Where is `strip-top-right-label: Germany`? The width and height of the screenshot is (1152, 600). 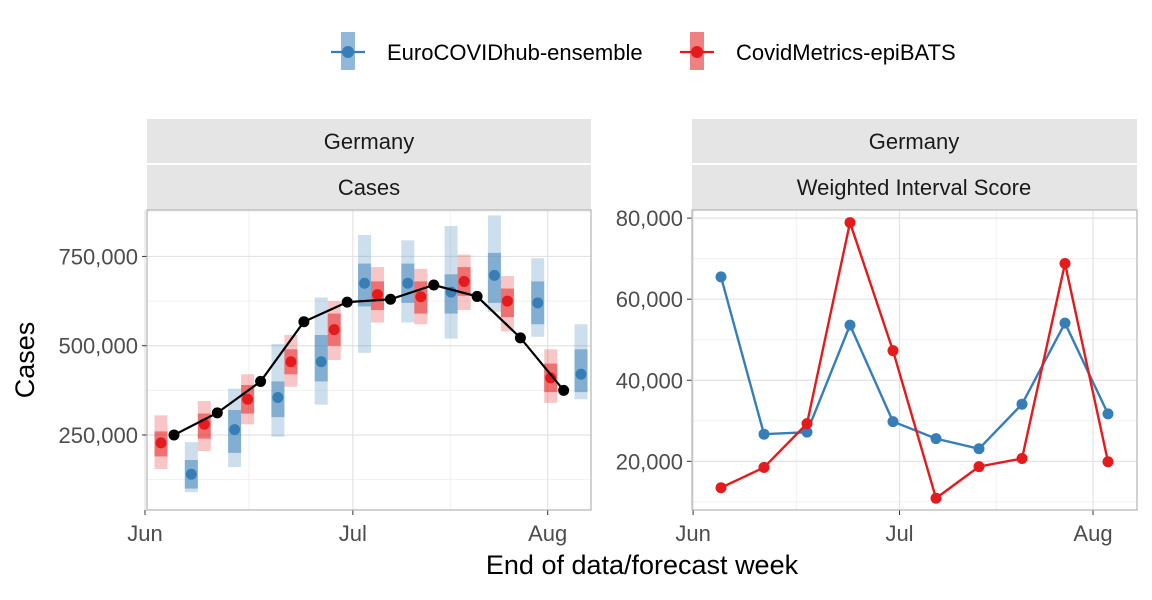
strip-top-right-label: Germany is located at coordinates (914, 141).